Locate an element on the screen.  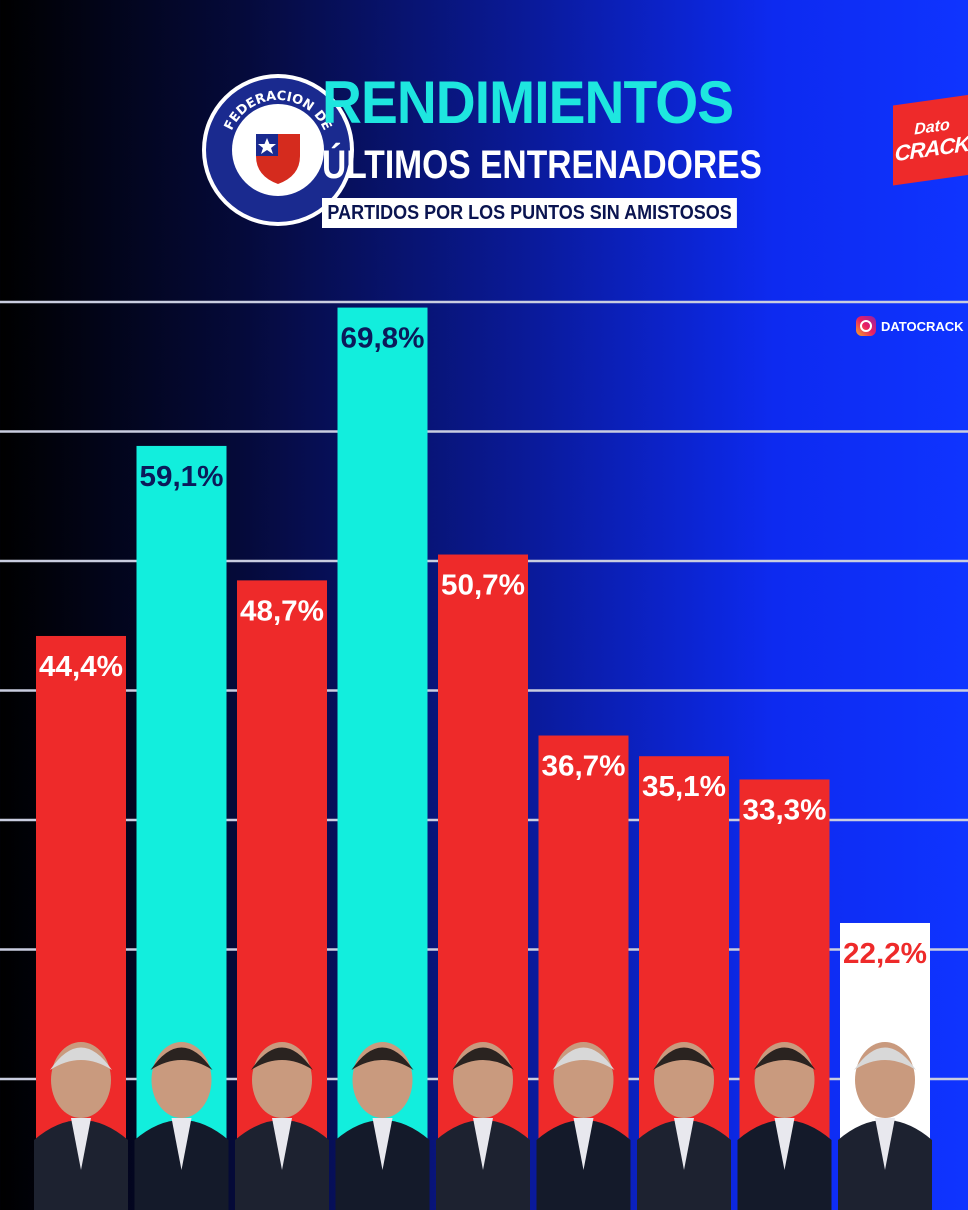
chart-subtitle: ÚLTIMOS ENTRENADORES is located at coordinates (542, 165).